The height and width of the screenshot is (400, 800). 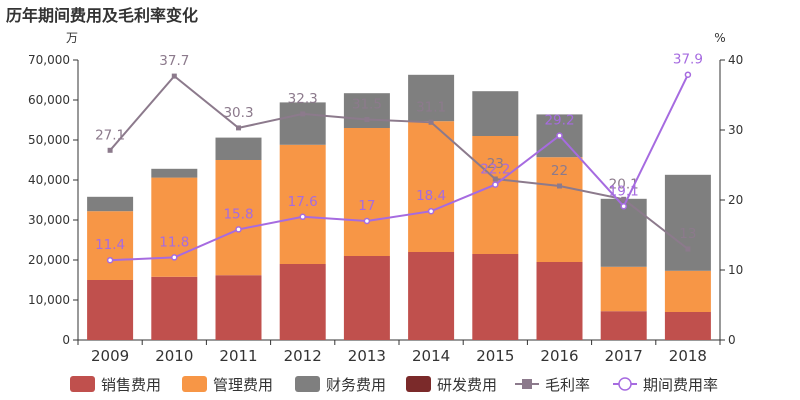 I want to click on left-tick-label: 30,000, so click(x=49, y=220).